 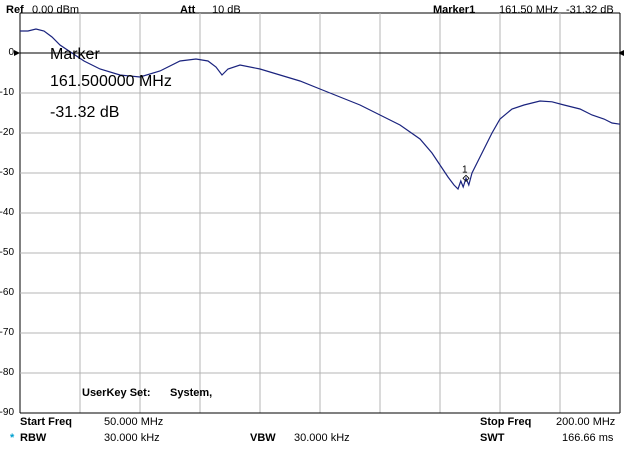 What do you see at coordinates (506, 422) in the screenshot?
I see `stop-freq-label: Stop Freq` at bounding box center [506, 422].